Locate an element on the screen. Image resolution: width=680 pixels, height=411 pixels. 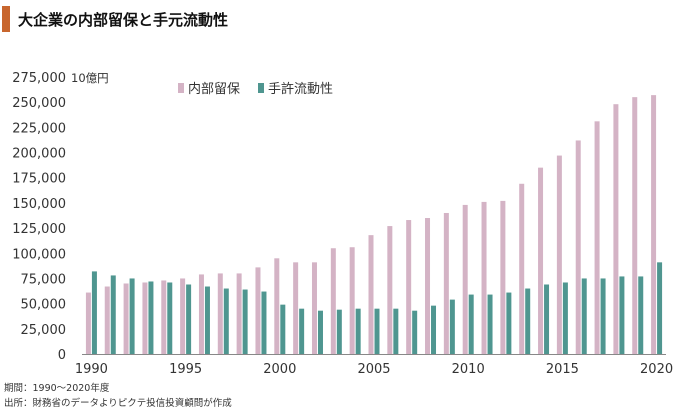
chart-title-block: 大企業の内部留保と手元流動性 is located at coordinates (115, 19).